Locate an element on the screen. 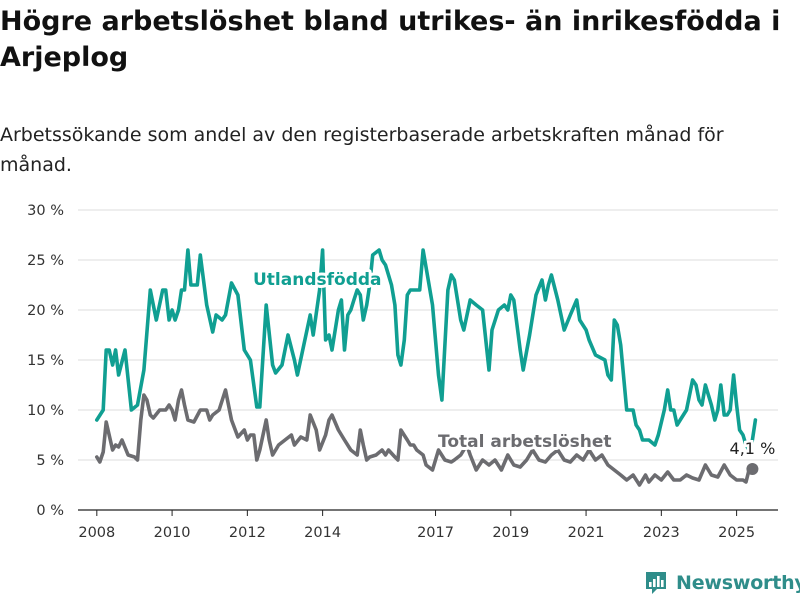 This screenshot has height=600, width=800. brand: Newsworthy is located at coordinates (722, 583).